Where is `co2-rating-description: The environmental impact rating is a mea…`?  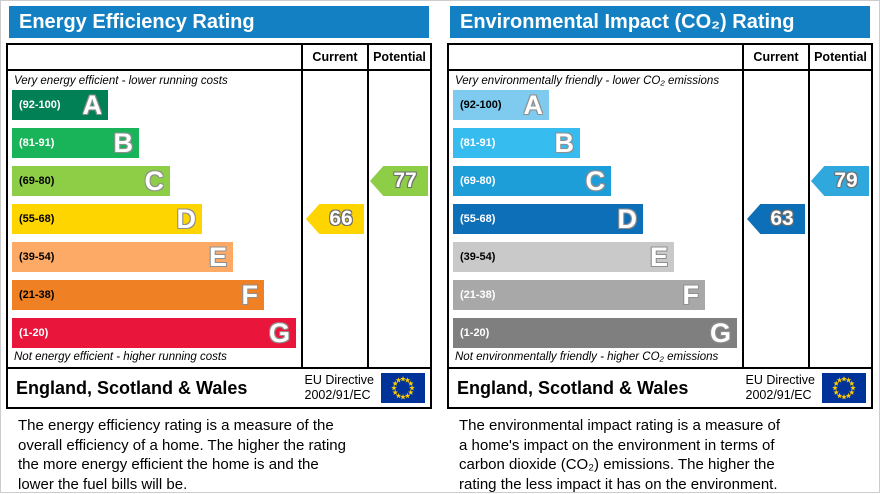
co2-rating-description: The environmental impact rating is a mea… is located at coordinates (619, 455).